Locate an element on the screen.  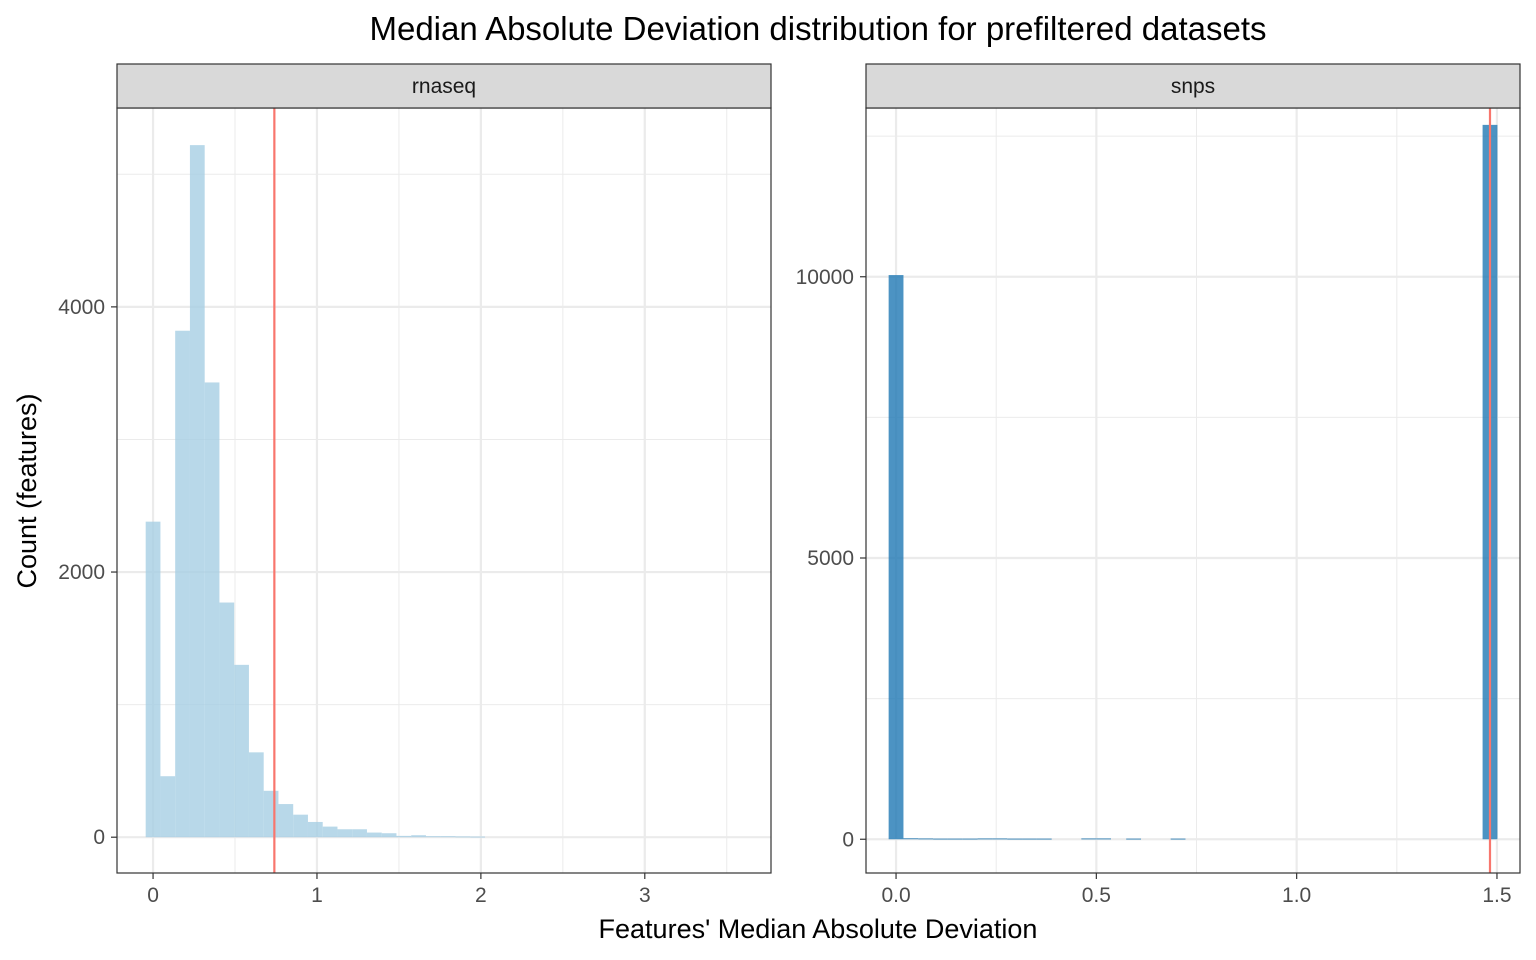
x-tick-label: 1.5 is located at coordinates (1496, 895).